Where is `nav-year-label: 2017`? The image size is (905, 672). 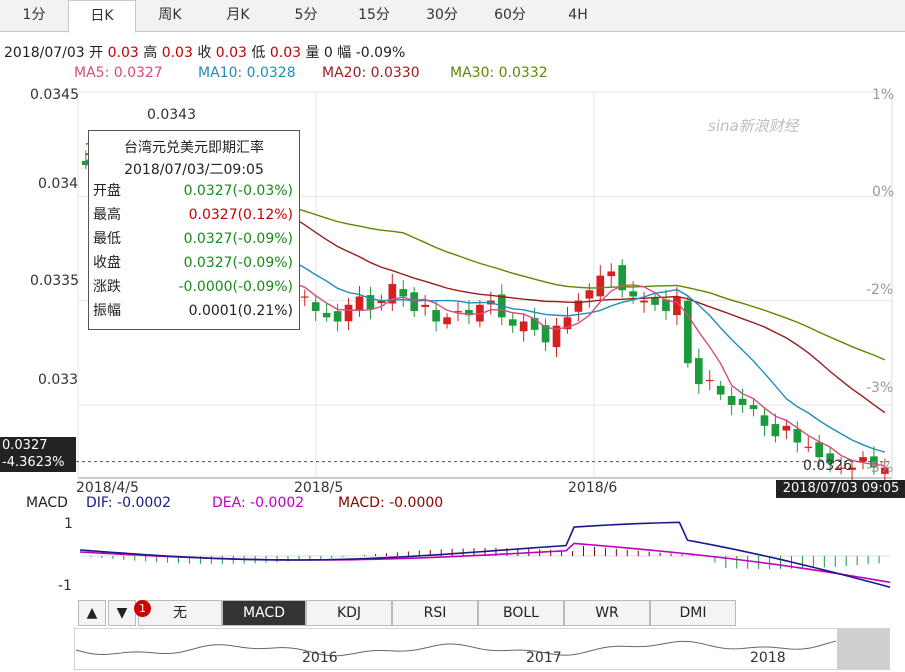
nav-year-label: 2017 is located at coordinates (544, 658).